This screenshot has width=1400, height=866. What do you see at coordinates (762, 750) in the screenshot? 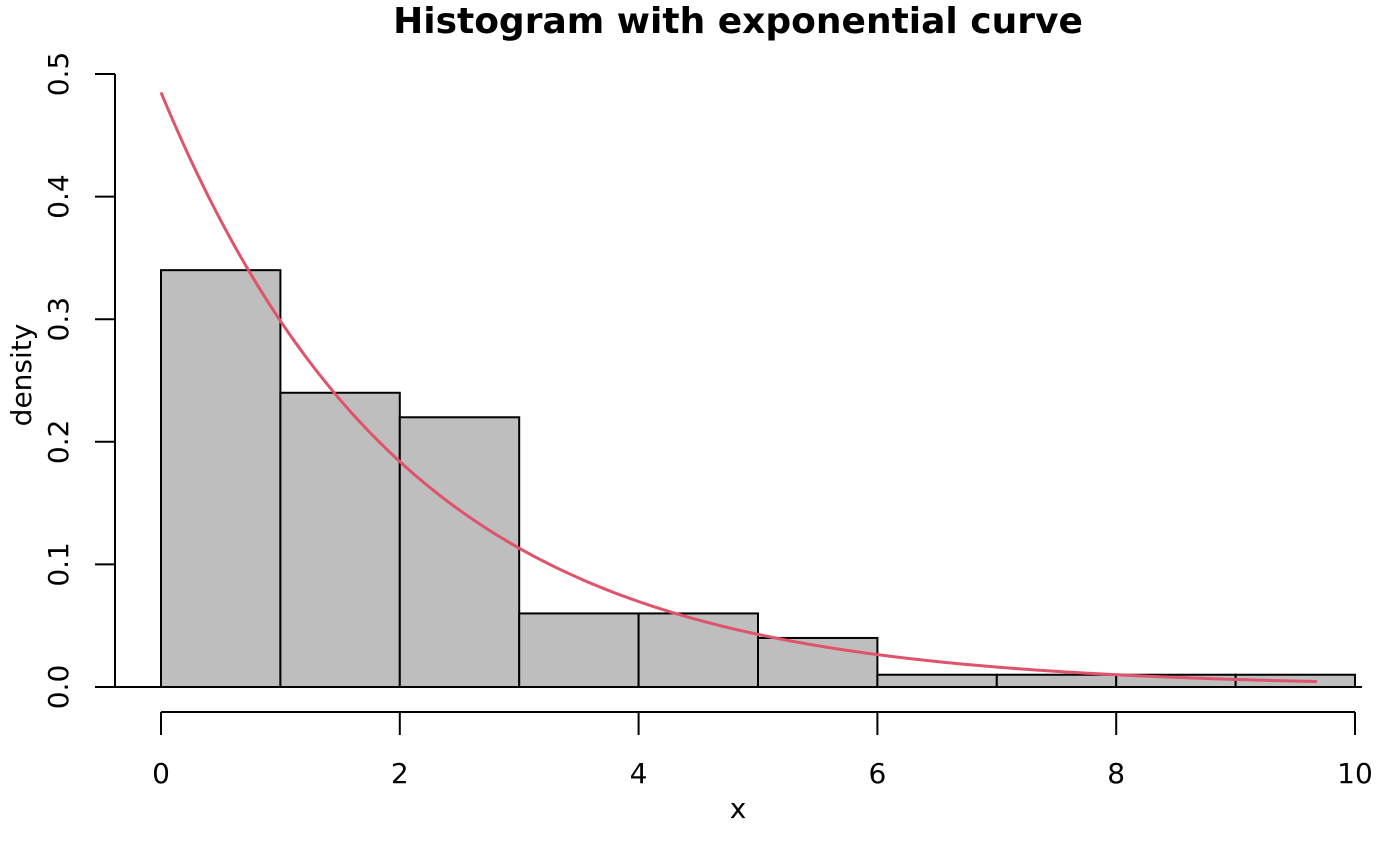
I see `x-axis: 0 2 4 6 8 10` at bounding box center [762, 750].